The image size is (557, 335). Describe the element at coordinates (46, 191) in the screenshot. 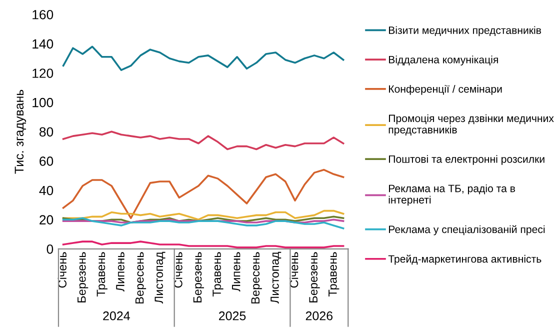

I see `y-tick-label: 40` at that location.